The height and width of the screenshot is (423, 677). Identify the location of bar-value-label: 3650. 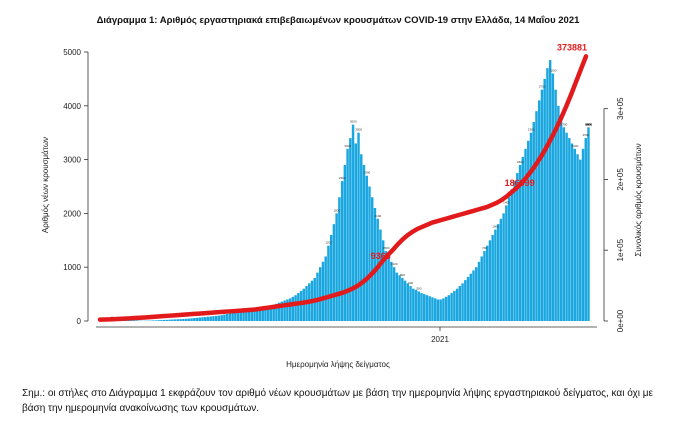
(353, 122).